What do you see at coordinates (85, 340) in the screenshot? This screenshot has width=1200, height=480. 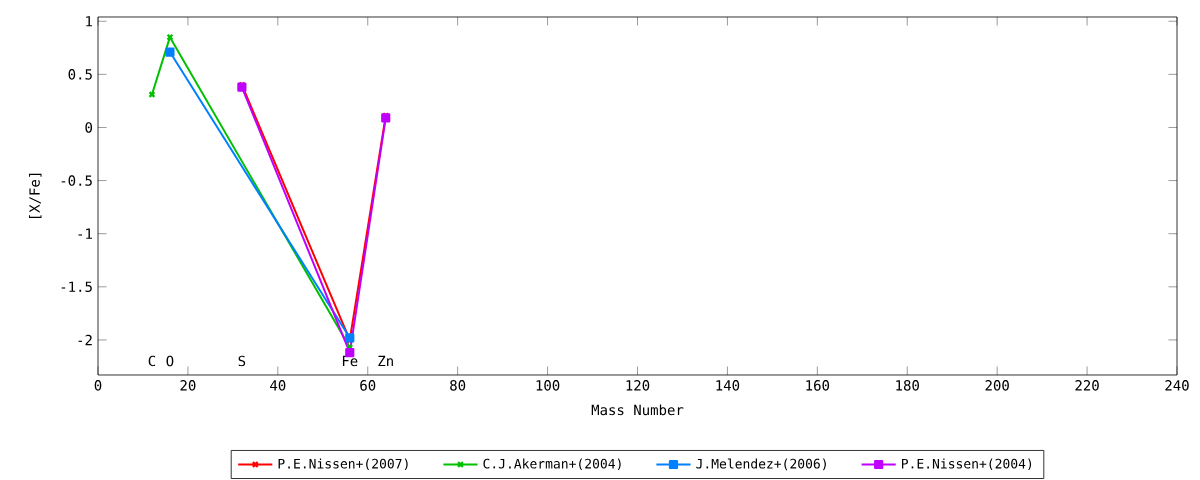 I see `y-tick-label: -2` at bounding box center [85, 340].